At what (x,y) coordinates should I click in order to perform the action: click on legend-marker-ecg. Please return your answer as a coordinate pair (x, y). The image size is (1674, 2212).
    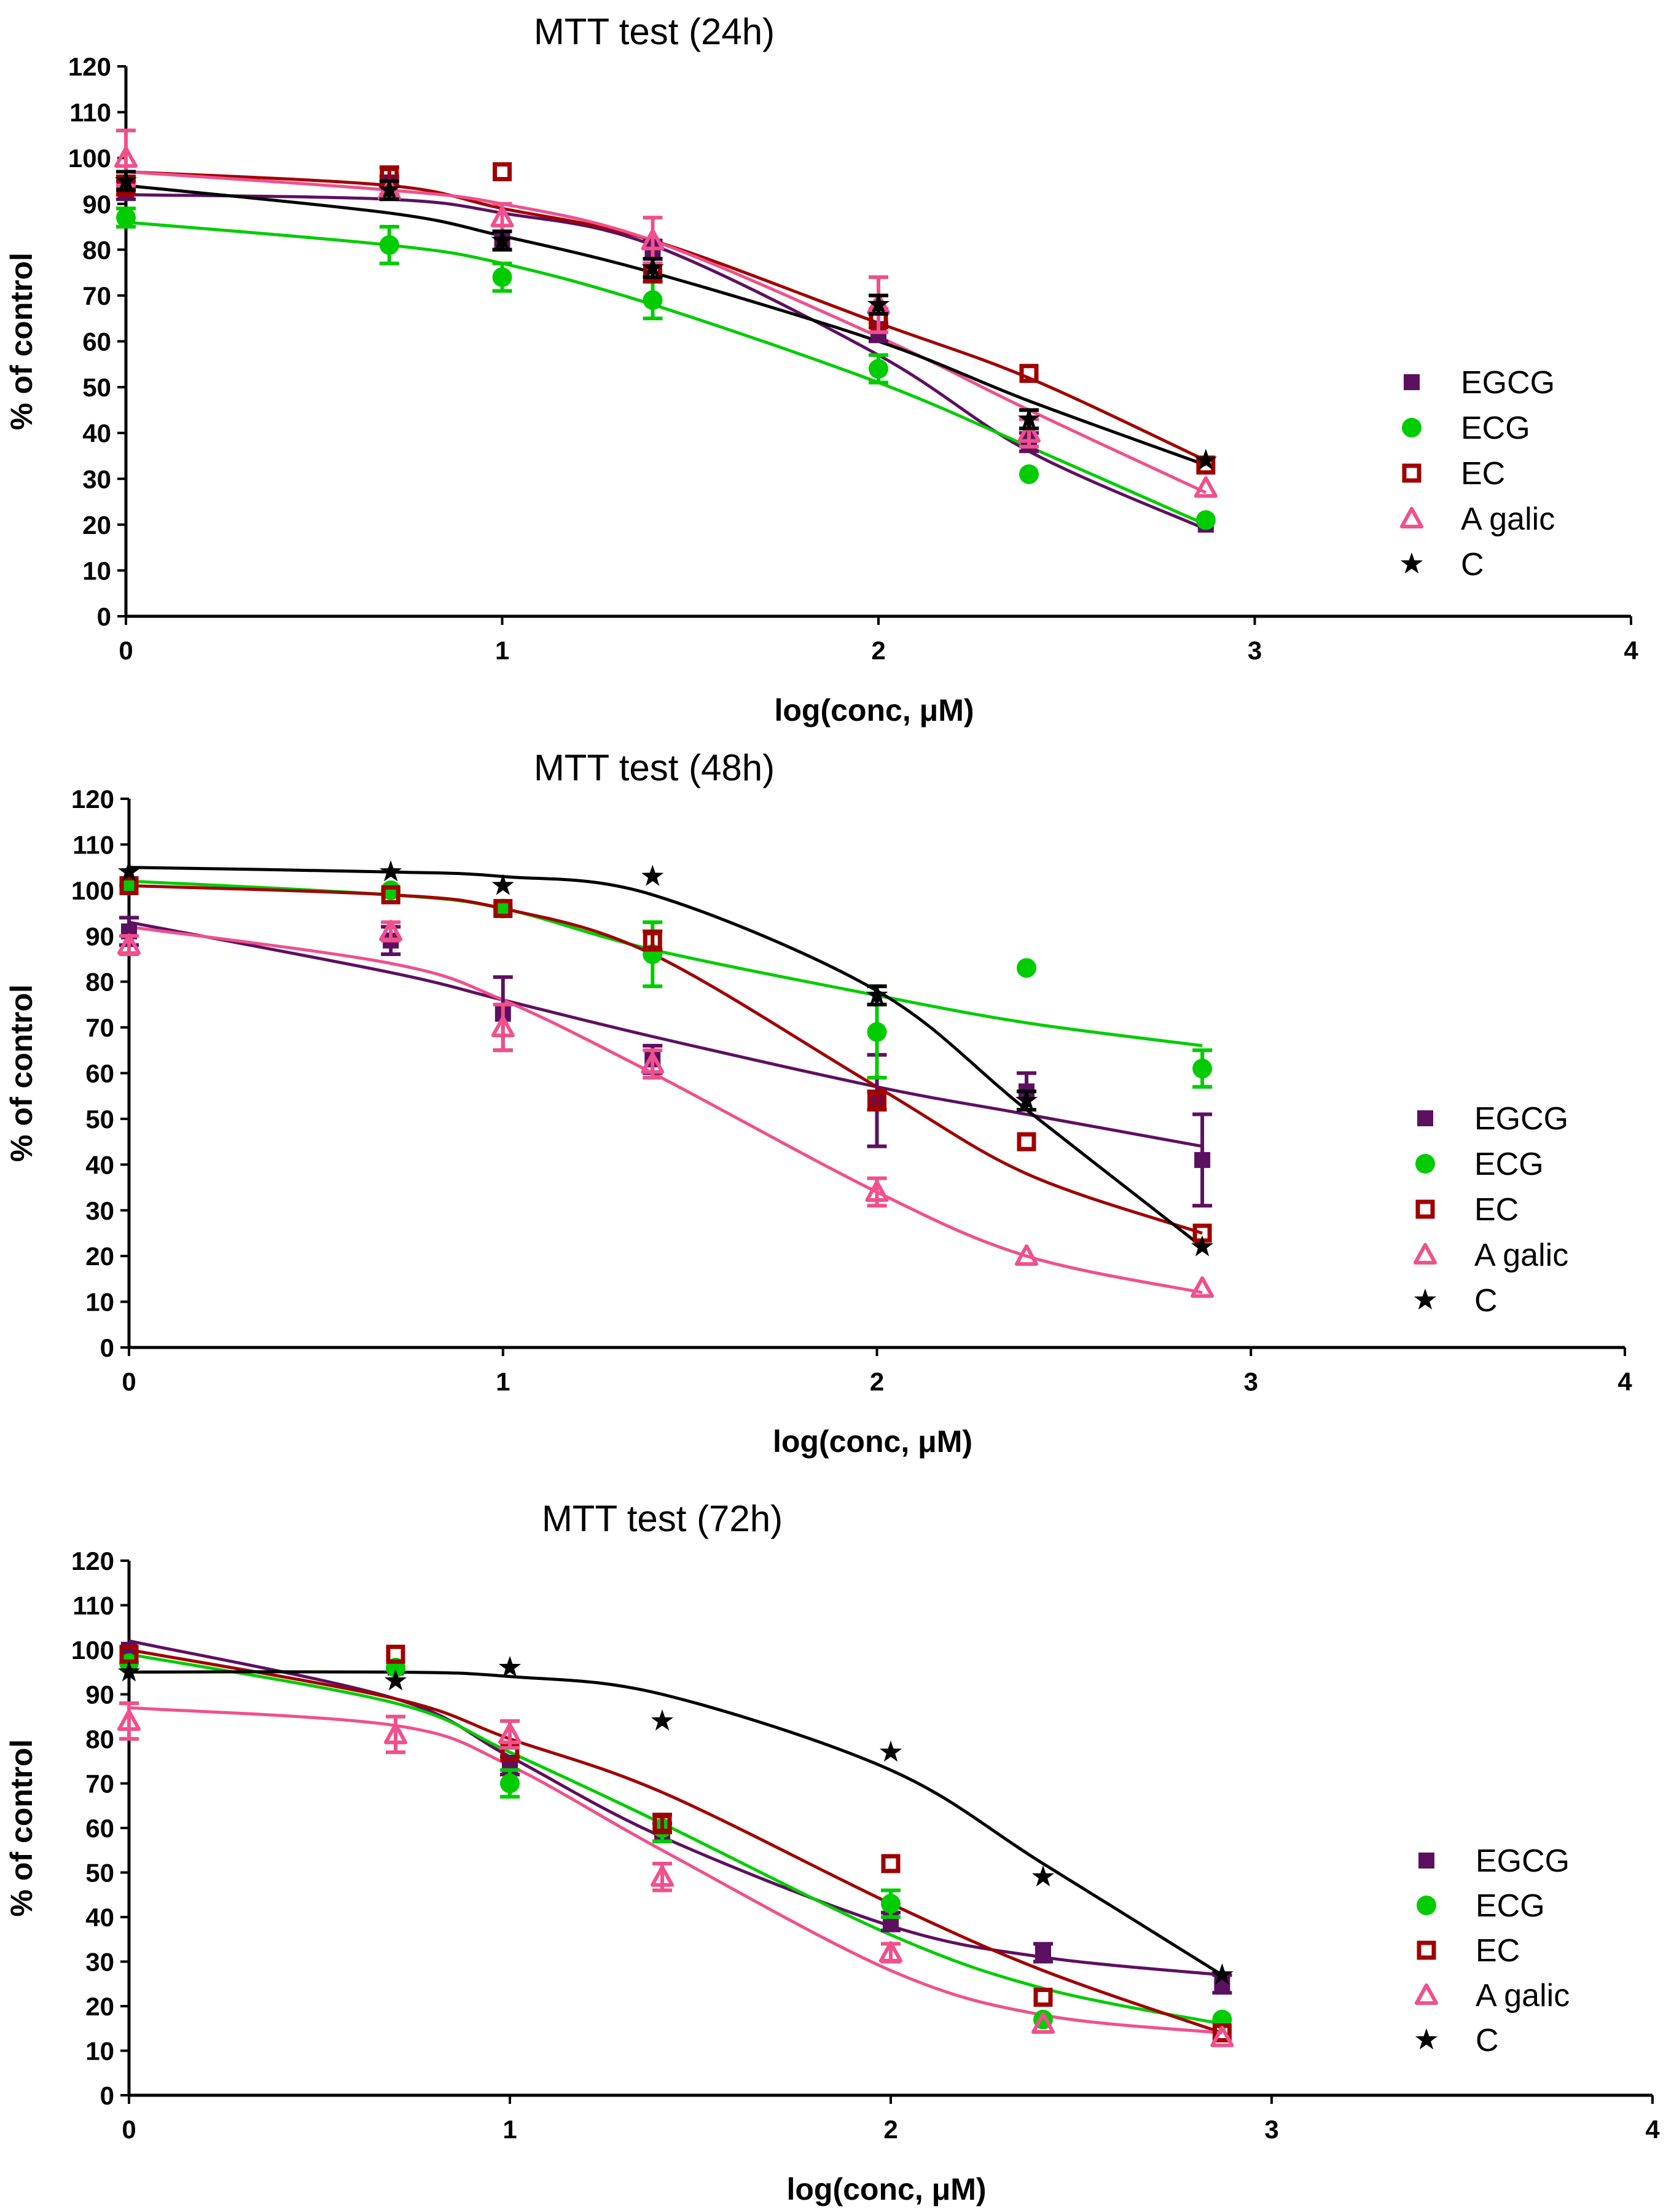
    Looking at the image, I should click on (1412, 427).